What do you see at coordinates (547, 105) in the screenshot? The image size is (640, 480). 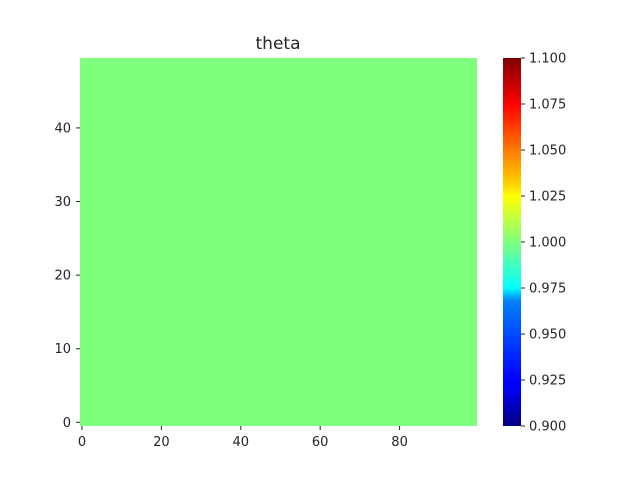 I see `colorbar-tick-label: 1.075` at bounding box center [547, 105].